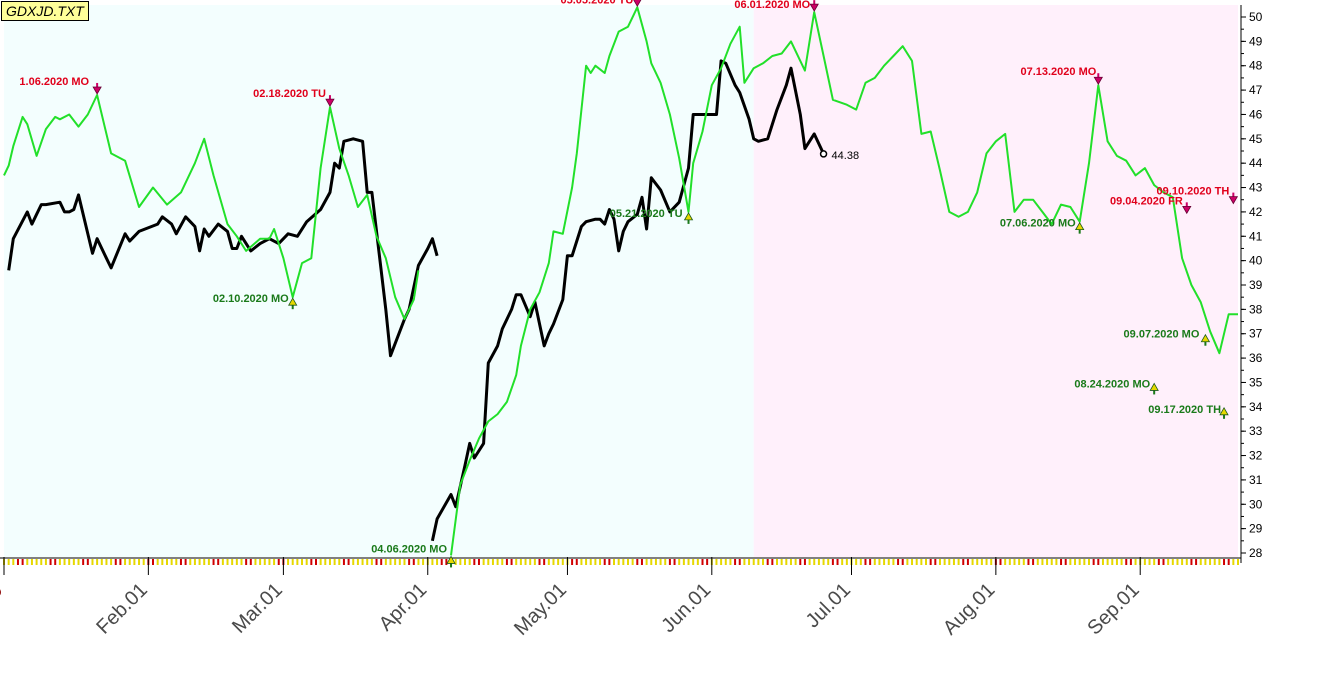  What do you see at coordinates (1256, 358) in the screenshot?
I see `y-tick-label: 36` at bounding box center [1256, 358].